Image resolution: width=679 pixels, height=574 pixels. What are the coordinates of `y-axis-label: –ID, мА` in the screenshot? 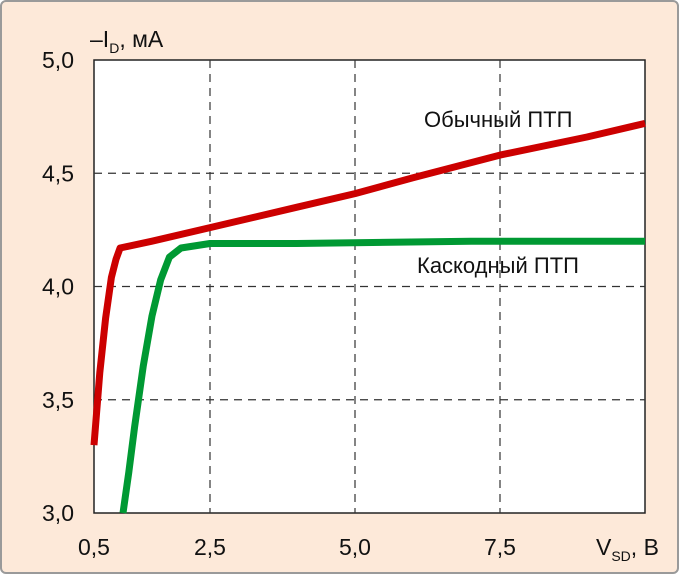 It's located at (127, 41).